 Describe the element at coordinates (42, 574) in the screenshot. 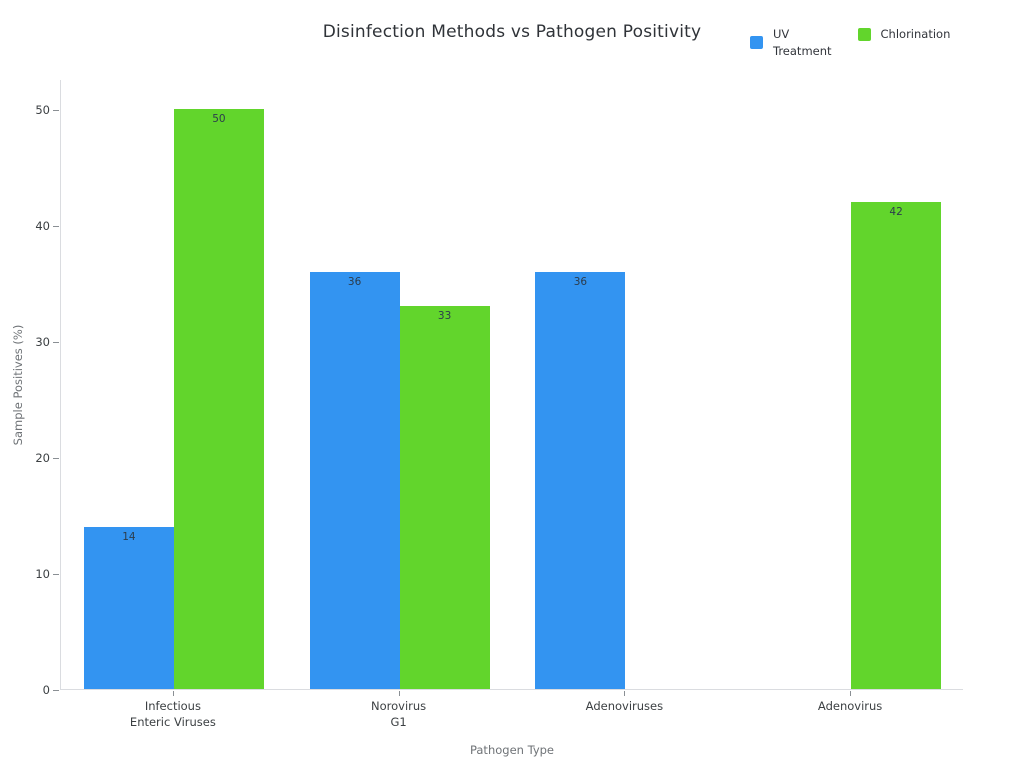

I see `y-tick-label: 10` at that location.